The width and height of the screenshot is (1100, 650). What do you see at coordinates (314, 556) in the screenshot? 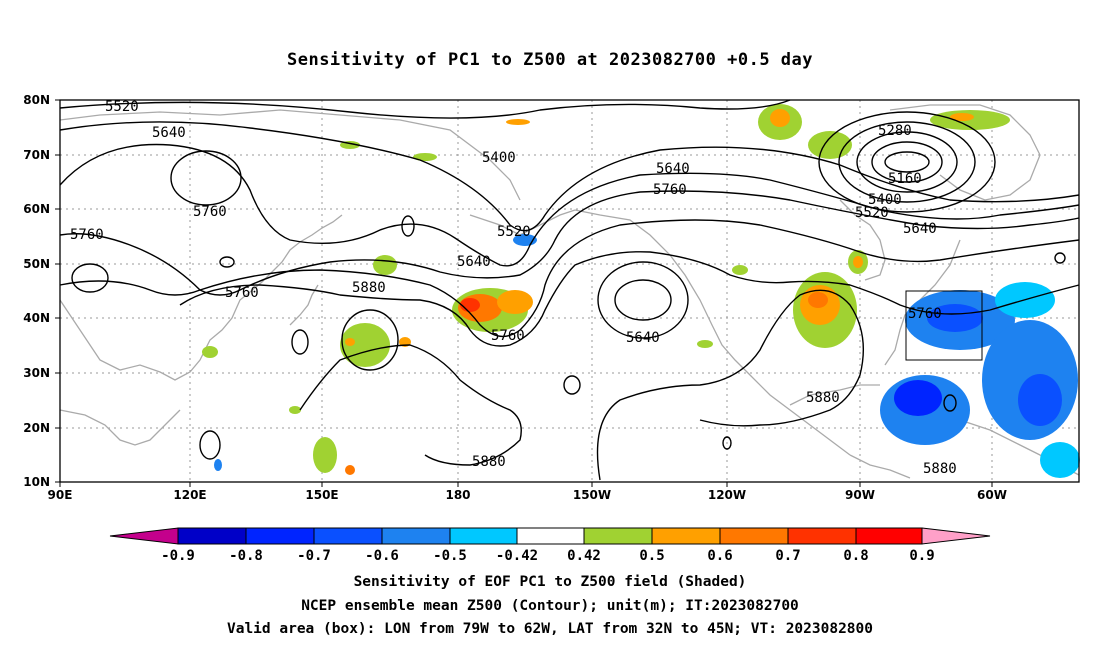
I see `colorbar-label: -0.7` at bounding box center [314, 556].